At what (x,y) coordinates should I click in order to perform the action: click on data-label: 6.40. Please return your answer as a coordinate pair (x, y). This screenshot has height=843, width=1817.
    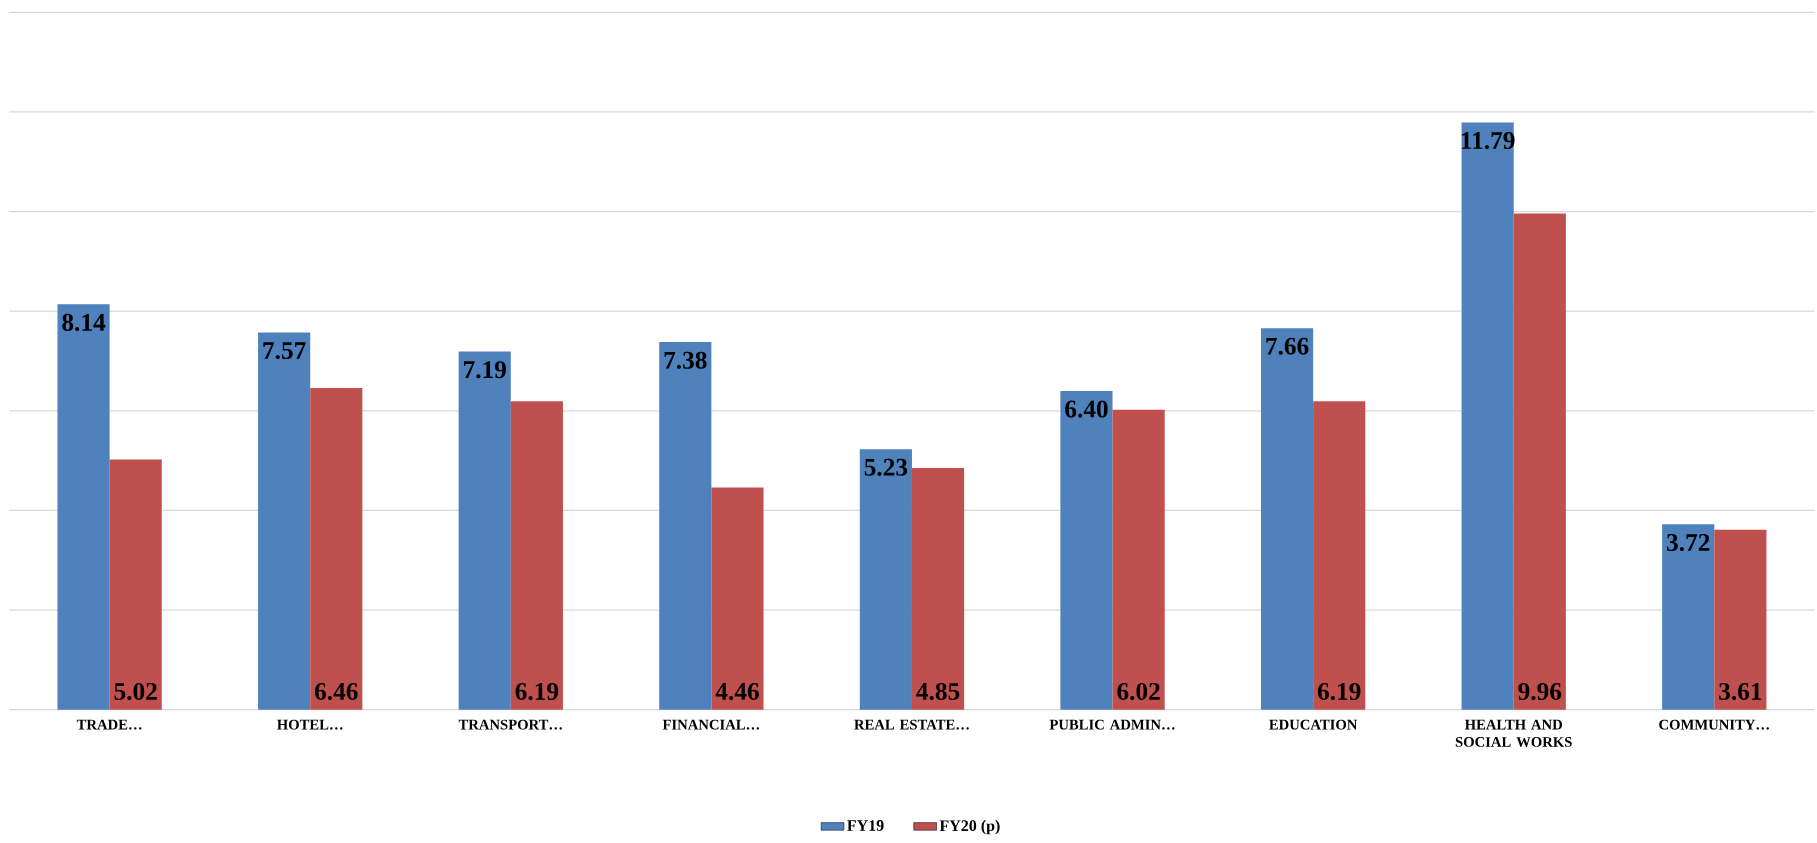
    Looking at the image, I should click on (1086, 409).